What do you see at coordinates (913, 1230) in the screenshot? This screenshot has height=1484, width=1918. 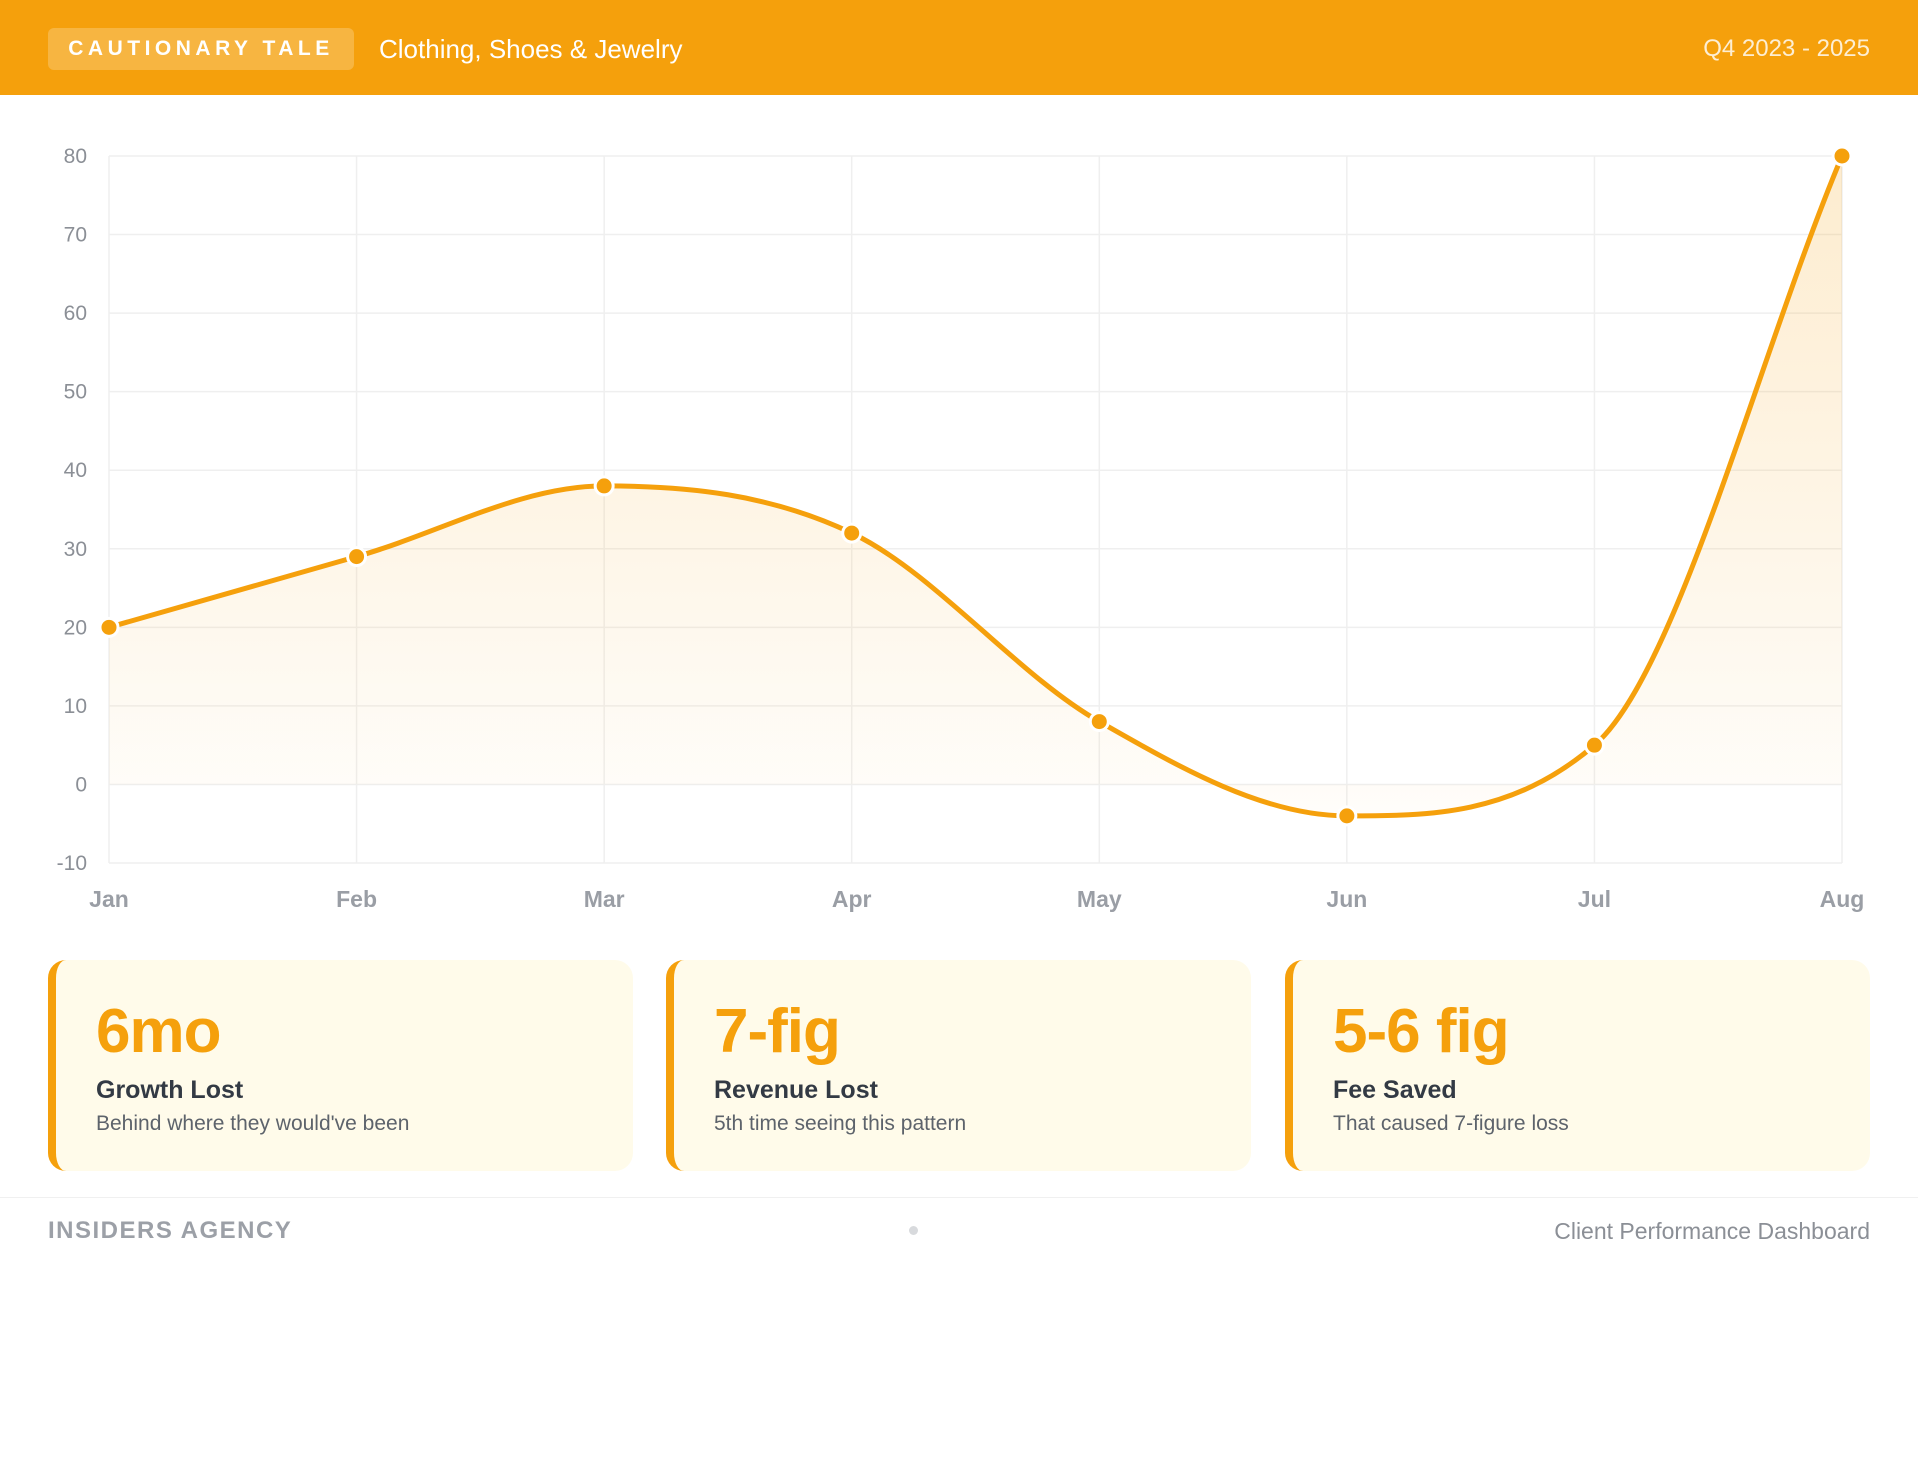 I see `footer-dot` at bounding box center [913, 1230].